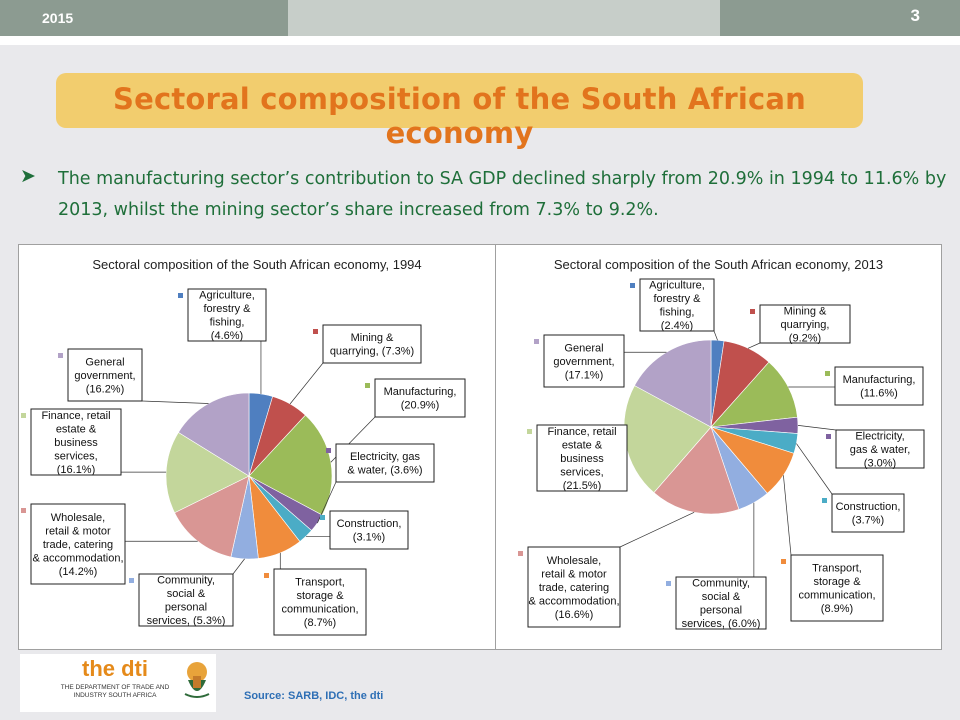 This screenshot has height=720, width=960. Describe the element at coordinates (480, 40) in the screenshot. I see `header-divider` at that location.